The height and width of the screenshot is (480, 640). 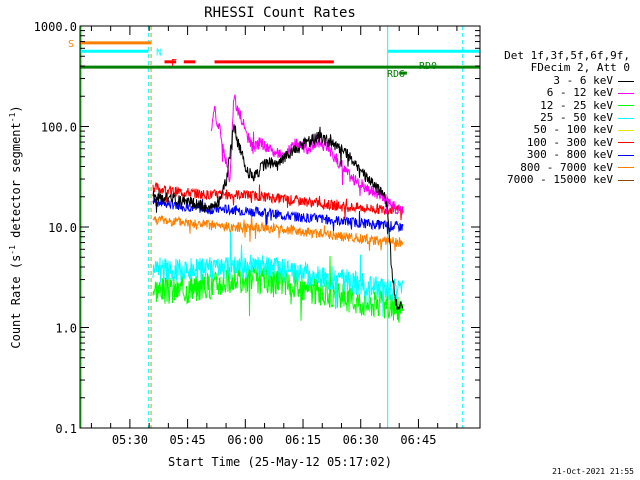 What do you see at coordinates (573, 130) in the screenshot?
I see `legend-label: 50 - 100 keV` at bounding box center [573, 130].